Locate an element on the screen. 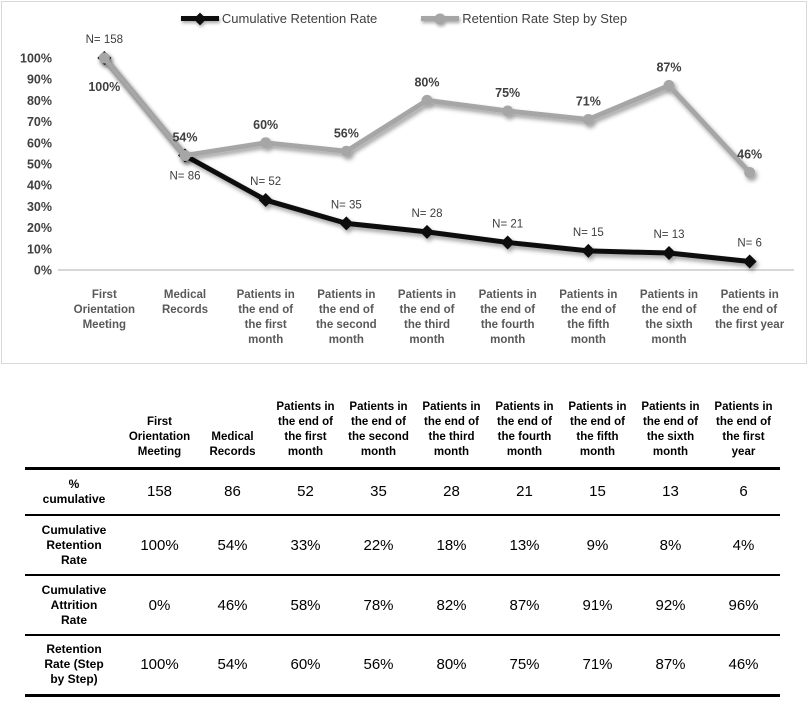 Image resolution: width=808 pixels, height=702 pixels. x-axis-category-label: Patients in the end of the third month is located at coordinates (427, 317).